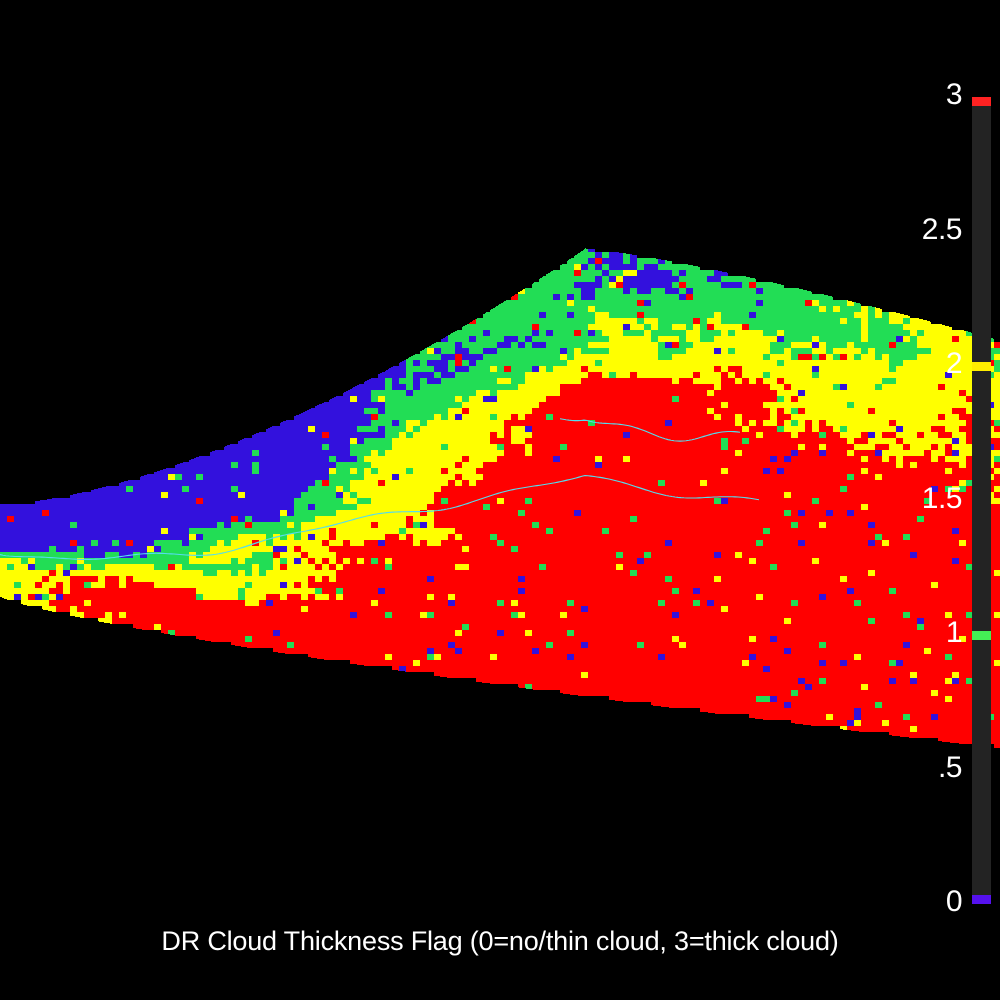  Describe the element at coordinates (942, 498) in the screenshot. I see `colorbar-label-1p5: 1.5` at that location.